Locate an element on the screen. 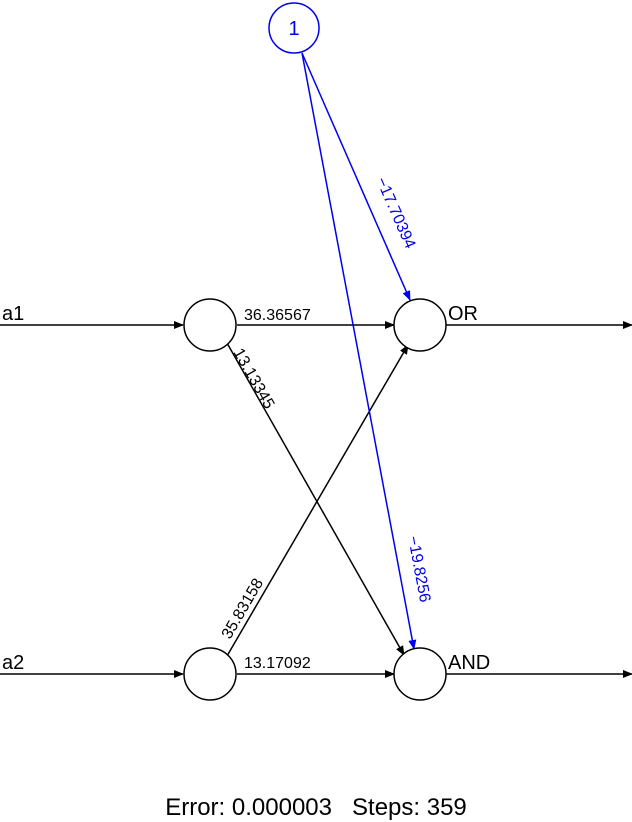  training-summary: Error: 0.000003 Steps: 359 is located at coordinates (316, 807).